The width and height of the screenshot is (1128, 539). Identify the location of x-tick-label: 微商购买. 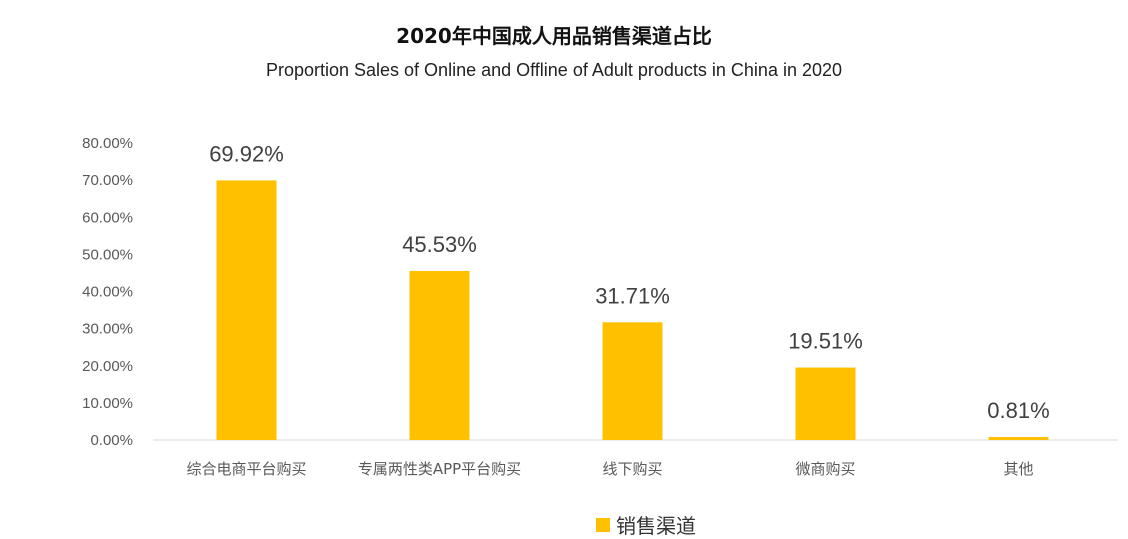
(825, 469).